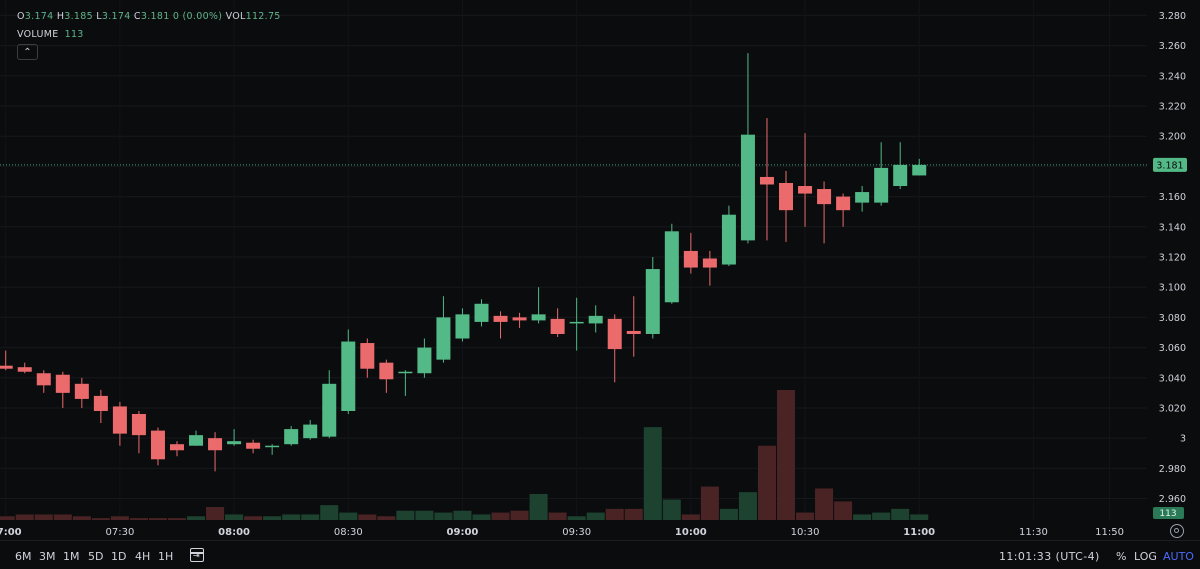  What do you see at coordinates (27, 52) in the screenshot?
I see `collapse-legend-button: ⌃` at bounding box center [27, 52].